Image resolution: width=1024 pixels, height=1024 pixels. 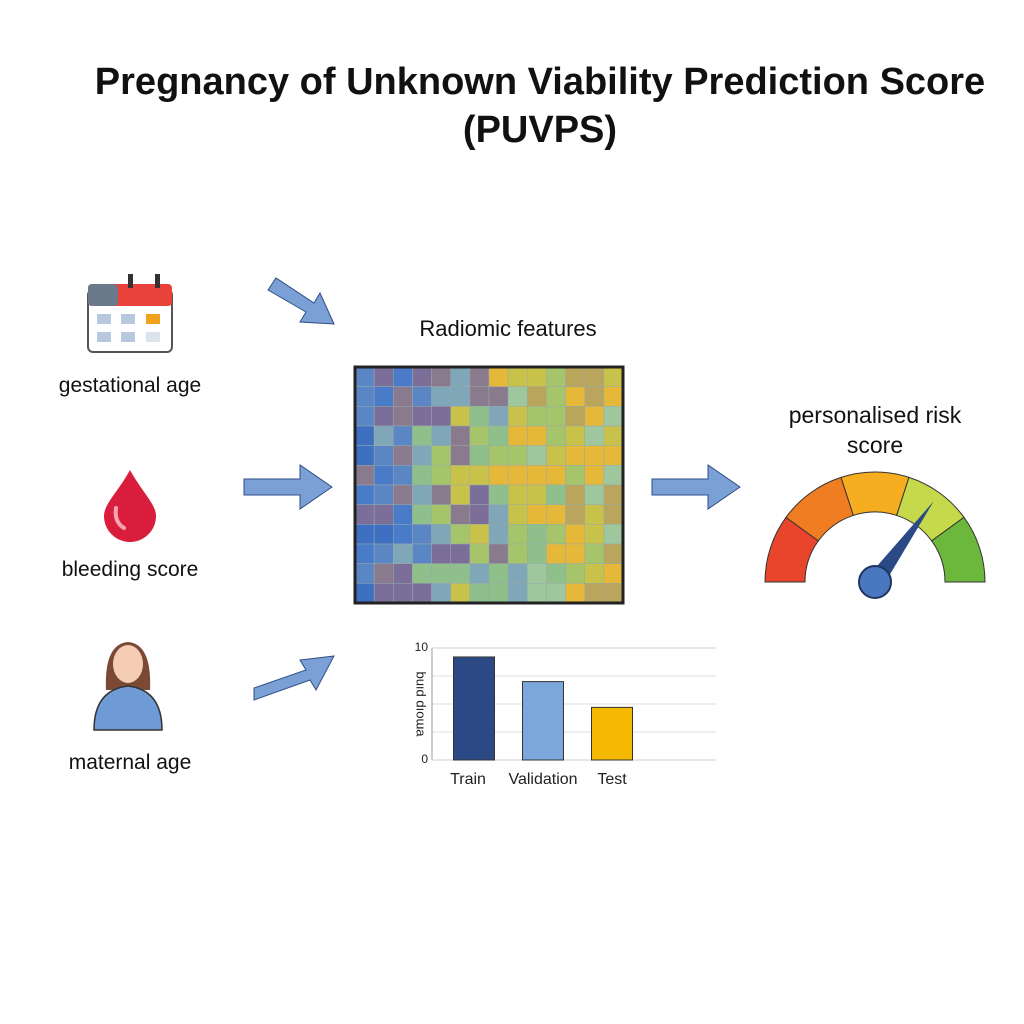 What do you see at coordinates (424, 759) in the screenshot?
I see `y-tick-label: 0` at bounding box center [424, 759].